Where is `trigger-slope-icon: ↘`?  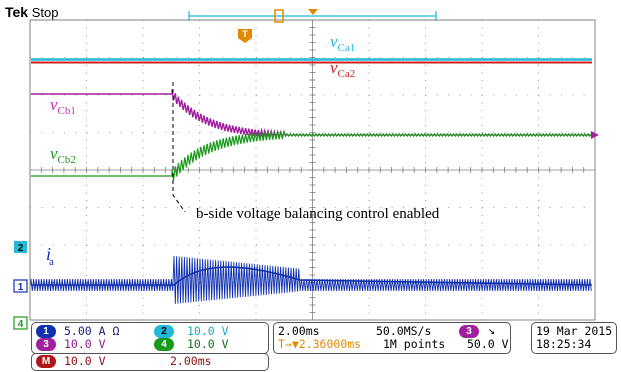
trigger-slope-icon: ↘ is located at coordinates (491, 330).